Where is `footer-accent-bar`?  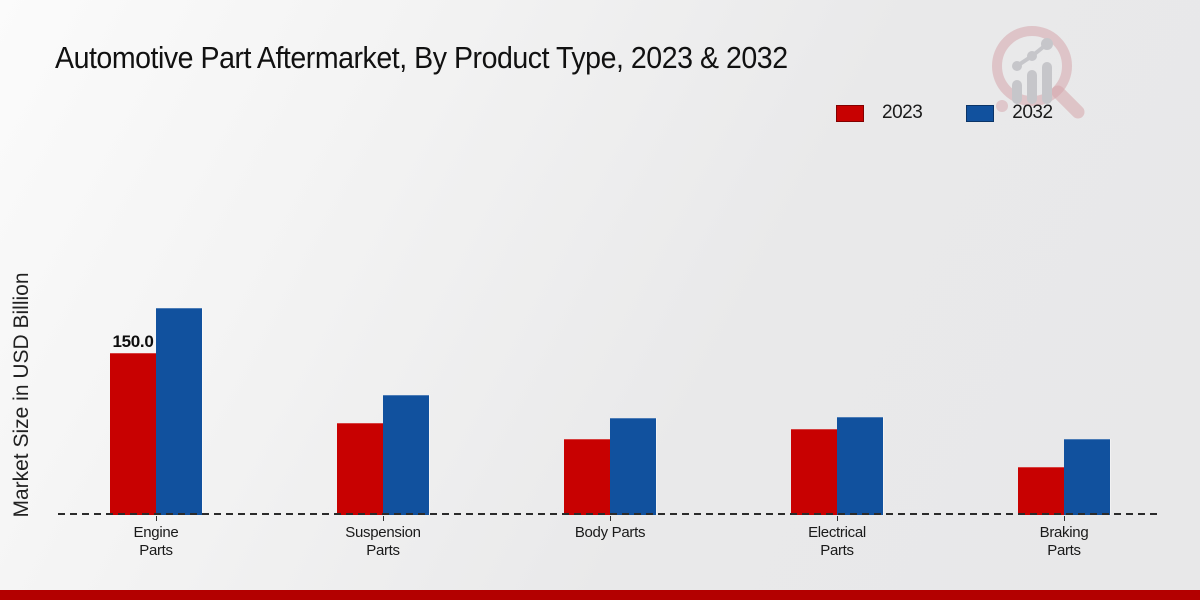
footer-accent-bar is located at coordinates (600, 595).